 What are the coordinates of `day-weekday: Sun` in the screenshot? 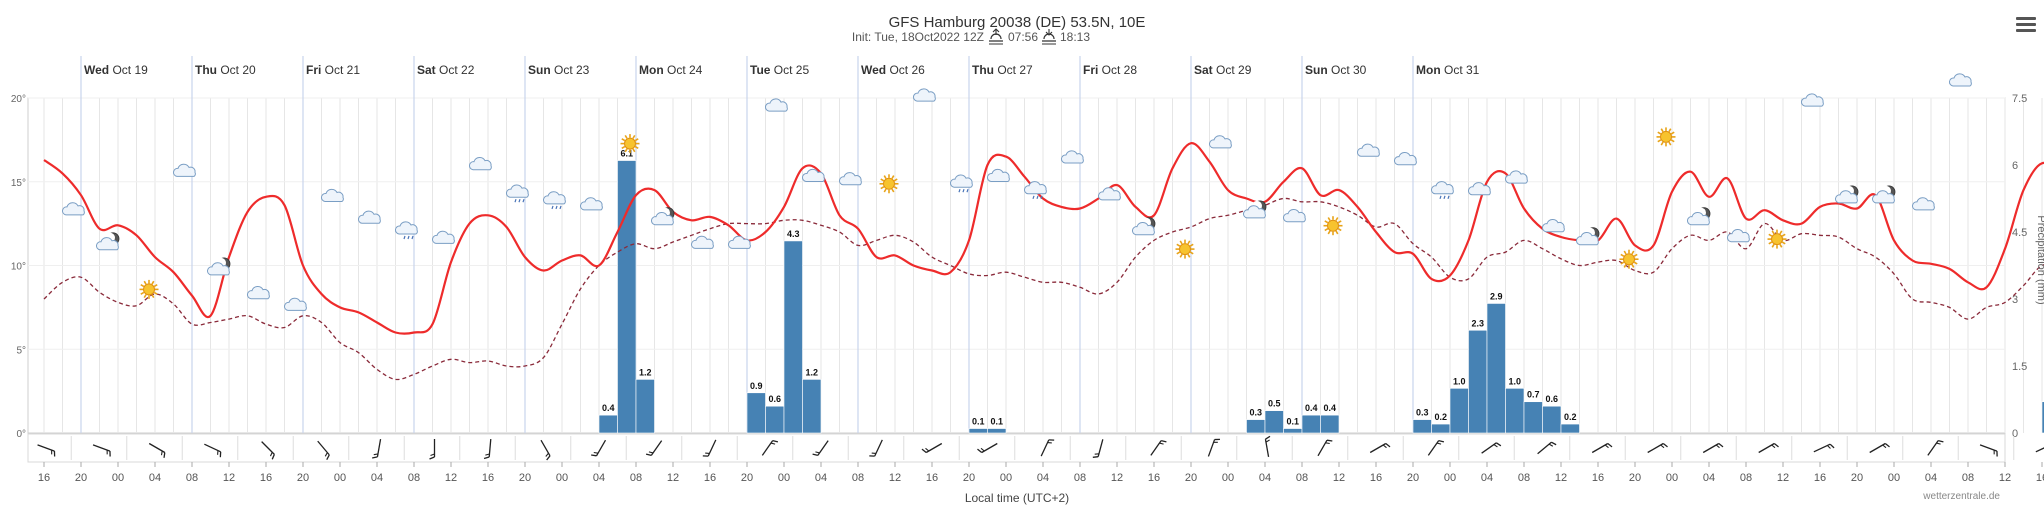 It's located at (1316, 70).